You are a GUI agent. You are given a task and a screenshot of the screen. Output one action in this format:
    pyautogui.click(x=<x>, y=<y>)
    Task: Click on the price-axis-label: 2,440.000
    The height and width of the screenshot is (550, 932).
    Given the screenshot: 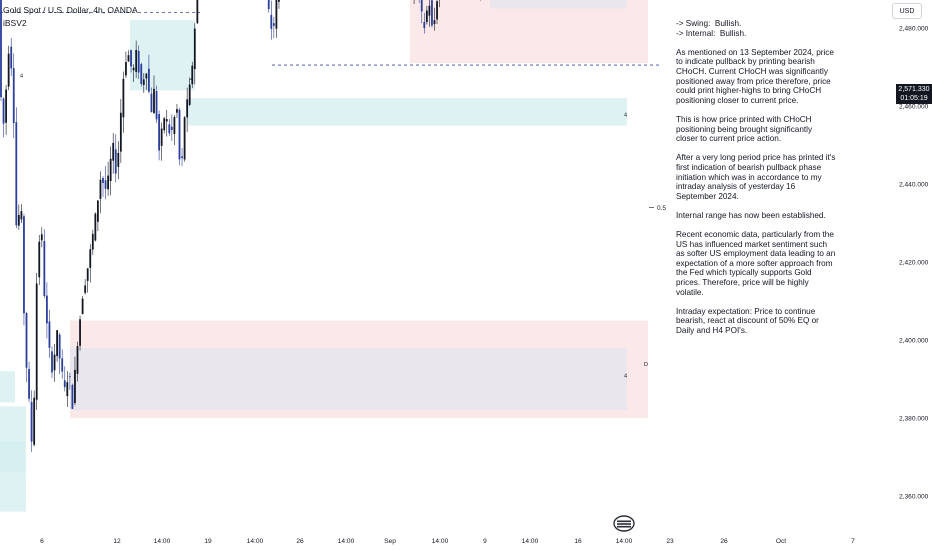 What is the action you would take?
    pyautogui.click(x=914, y=185)
    